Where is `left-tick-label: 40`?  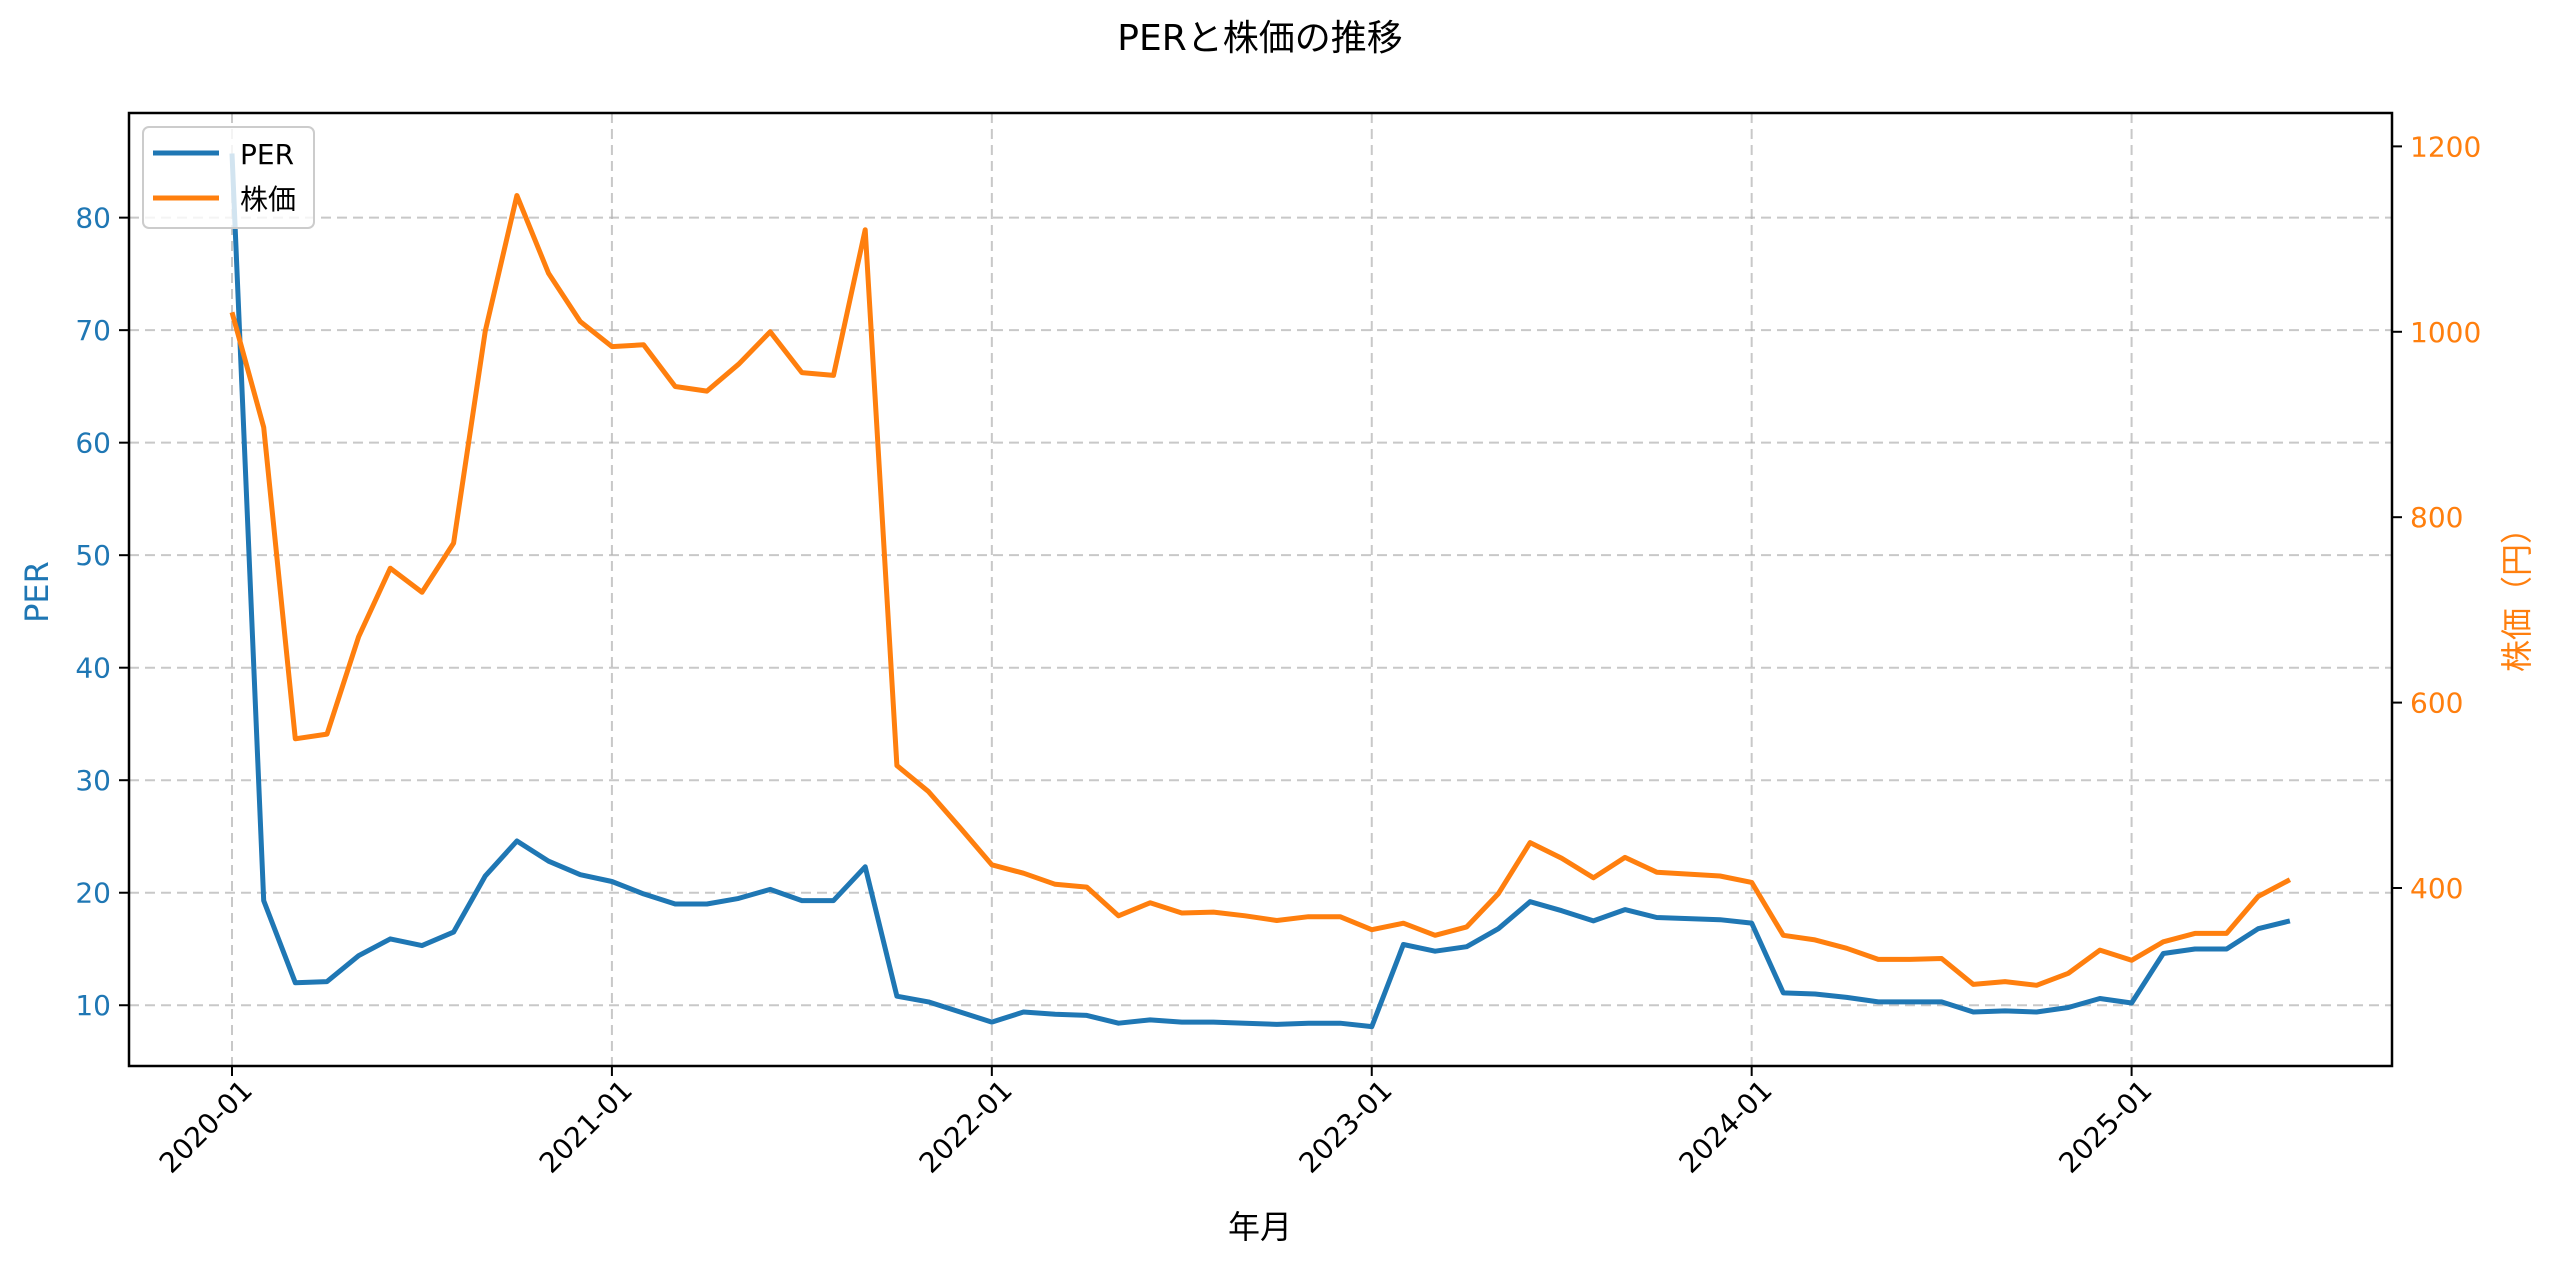
left-tick-label: 40 is located at coordinates (93, 668).